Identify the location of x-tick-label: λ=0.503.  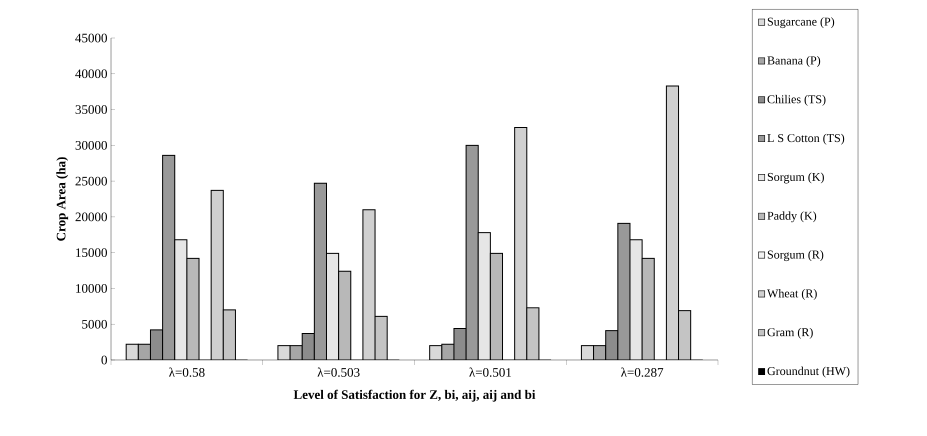
(339, 372).